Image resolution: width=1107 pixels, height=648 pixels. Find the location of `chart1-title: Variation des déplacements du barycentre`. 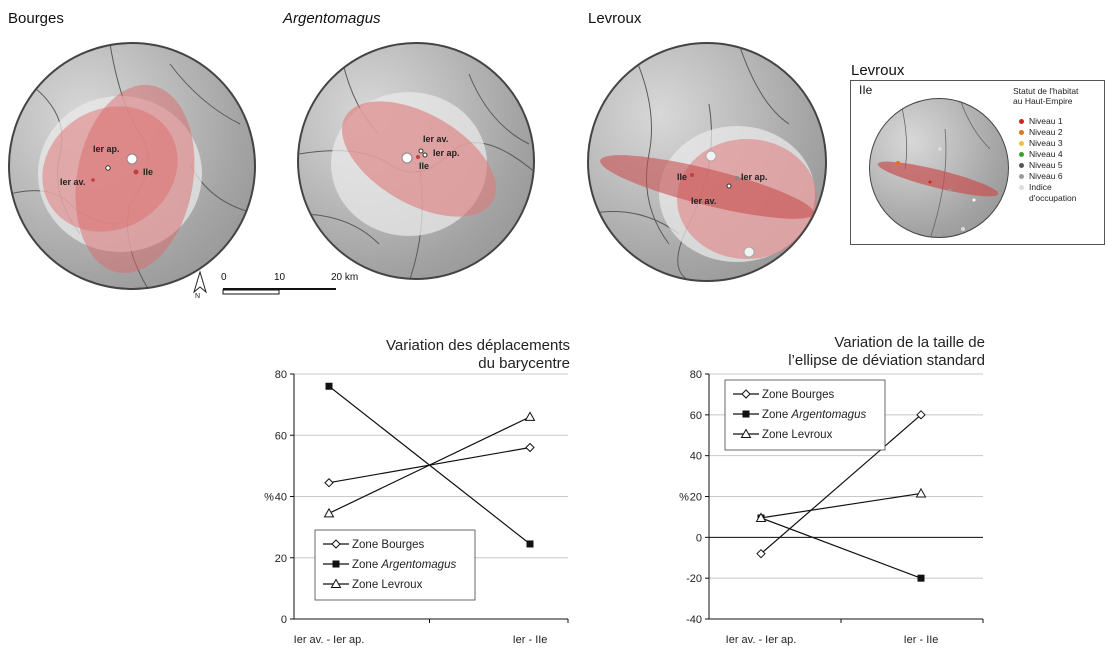

chart1-title: Variation des déplacements du barycentre is located at coordinates (450, 355).